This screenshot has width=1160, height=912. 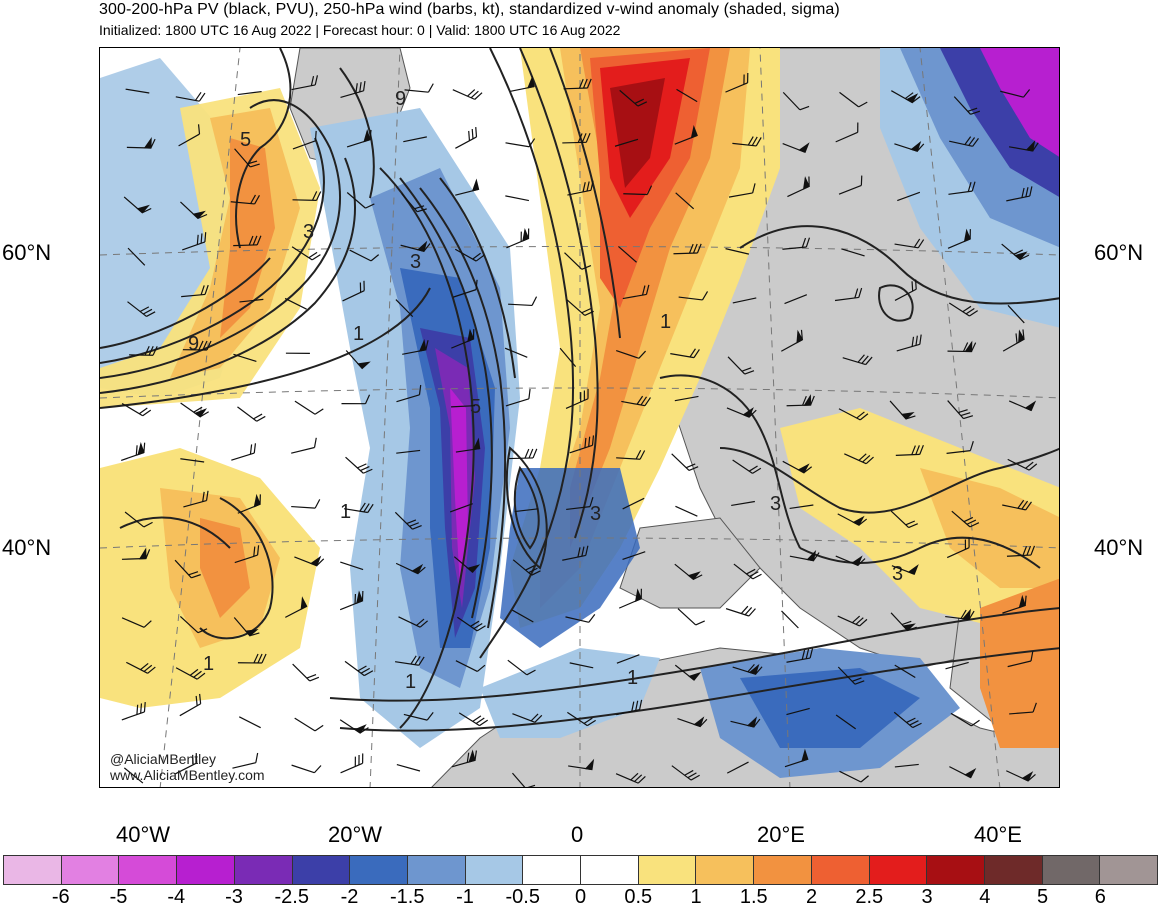 I want to click on colorbar-label: 3, so click(x=927, y=897).